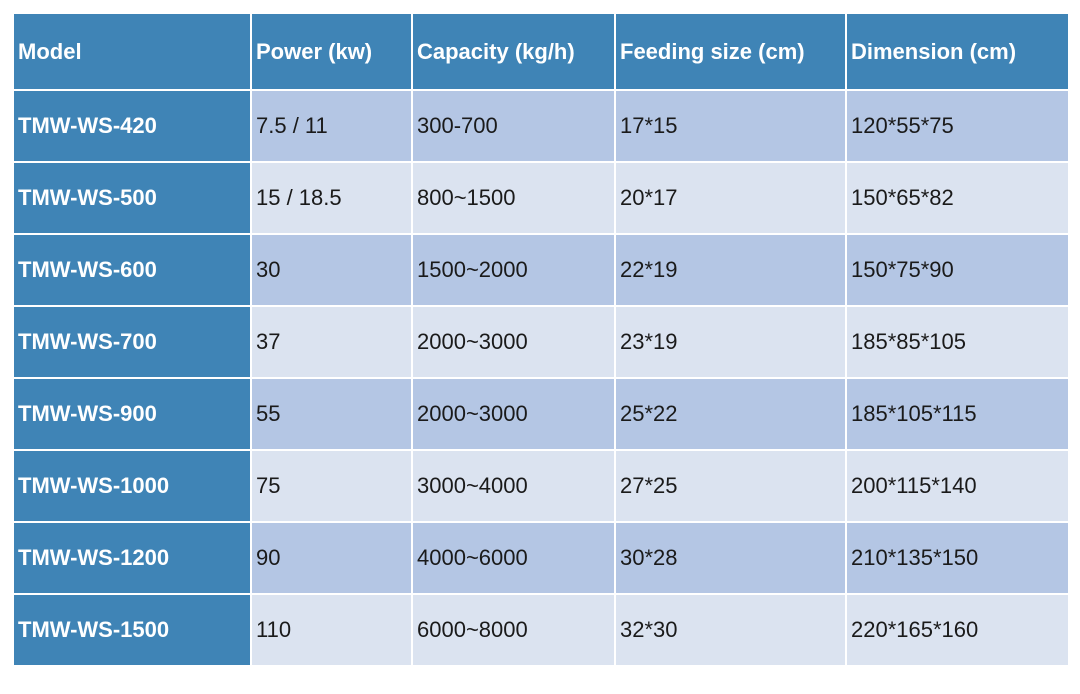  I want to click on column-header-power: Power (kw), so click(331, 51).